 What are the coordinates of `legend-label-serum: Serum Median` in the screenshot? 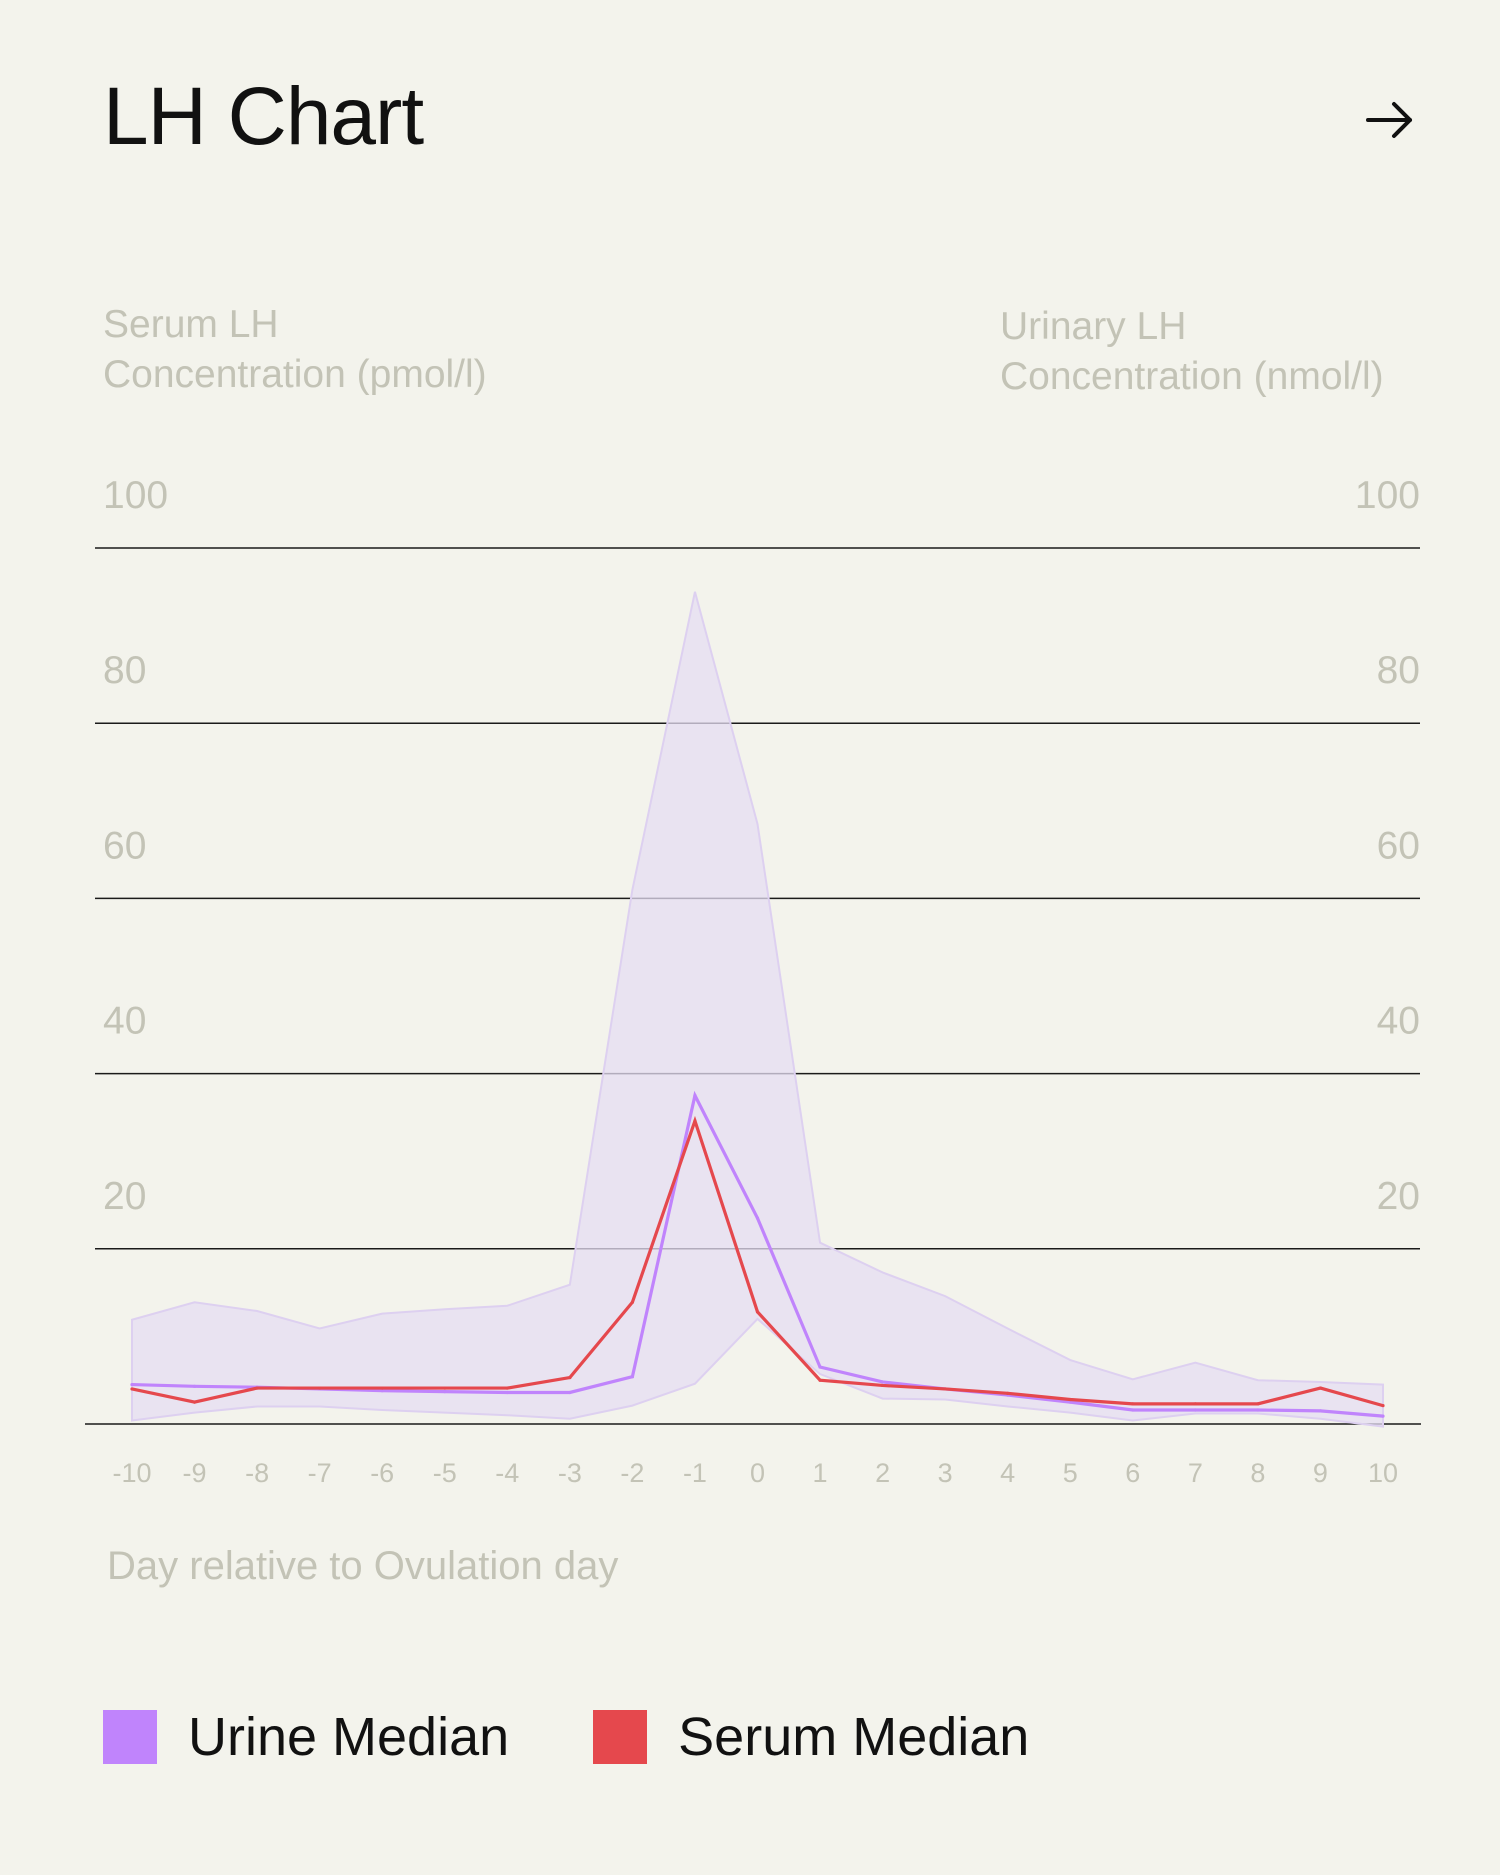 It's located at (854, 1737).